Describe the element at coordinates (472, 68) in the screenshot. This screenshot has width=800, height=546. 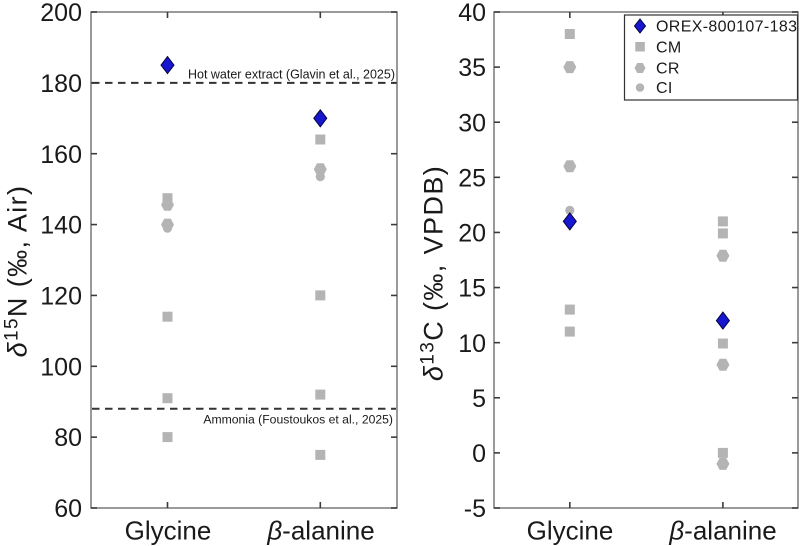
I see `svg-text: 35` at that location.